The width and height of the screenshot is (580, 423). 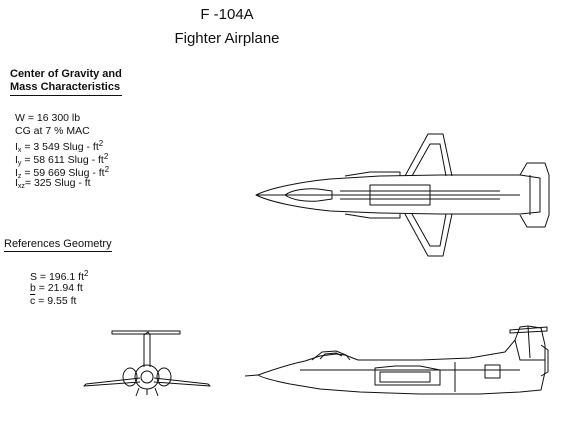 What do you see at coordinates (58, 245) in the screenshot?
I see `reference-geometry-header: References Geometry` at bounding box center [58, 245].